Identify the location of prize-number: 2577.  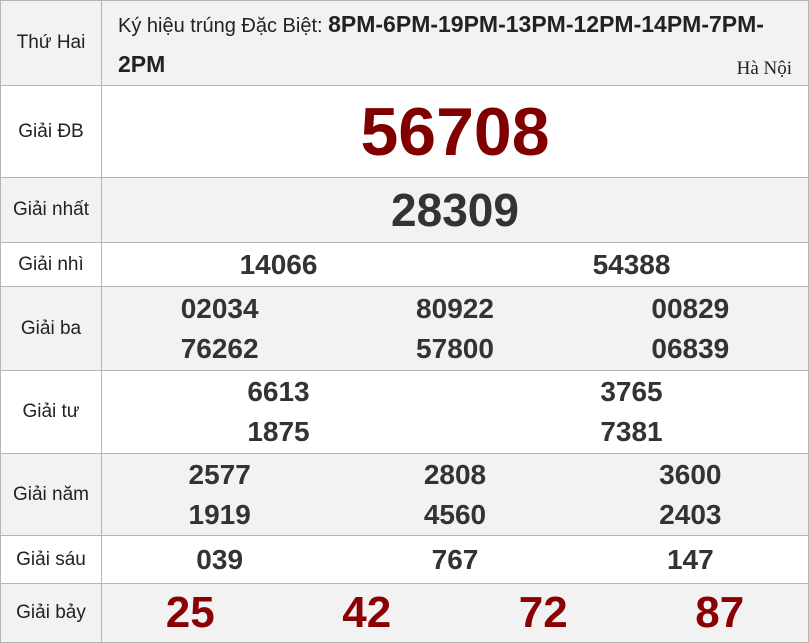
(219, 474).